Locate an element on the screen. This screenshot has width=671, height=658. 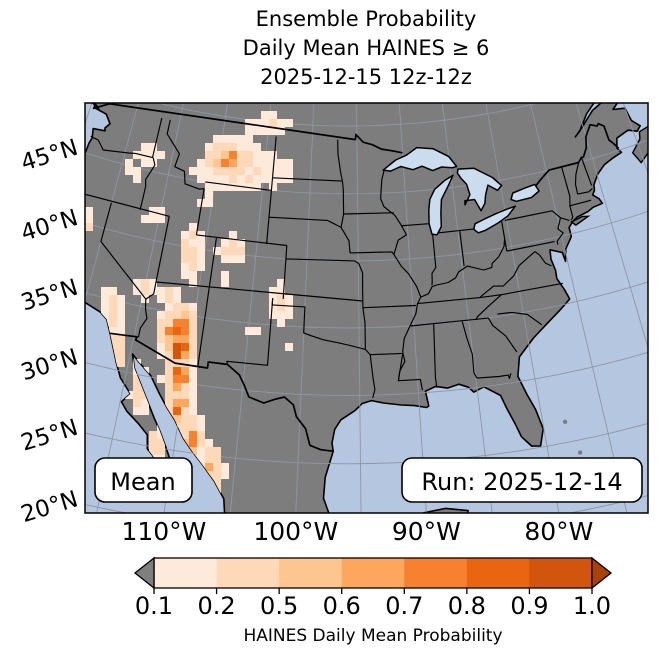
colorbar-tick-label: 0.7 is located at coordinates (404, 606).